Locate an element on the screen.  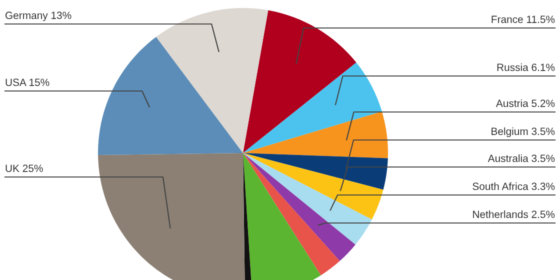
slice-label: France 11.5% is located at coordinates (523, 20).